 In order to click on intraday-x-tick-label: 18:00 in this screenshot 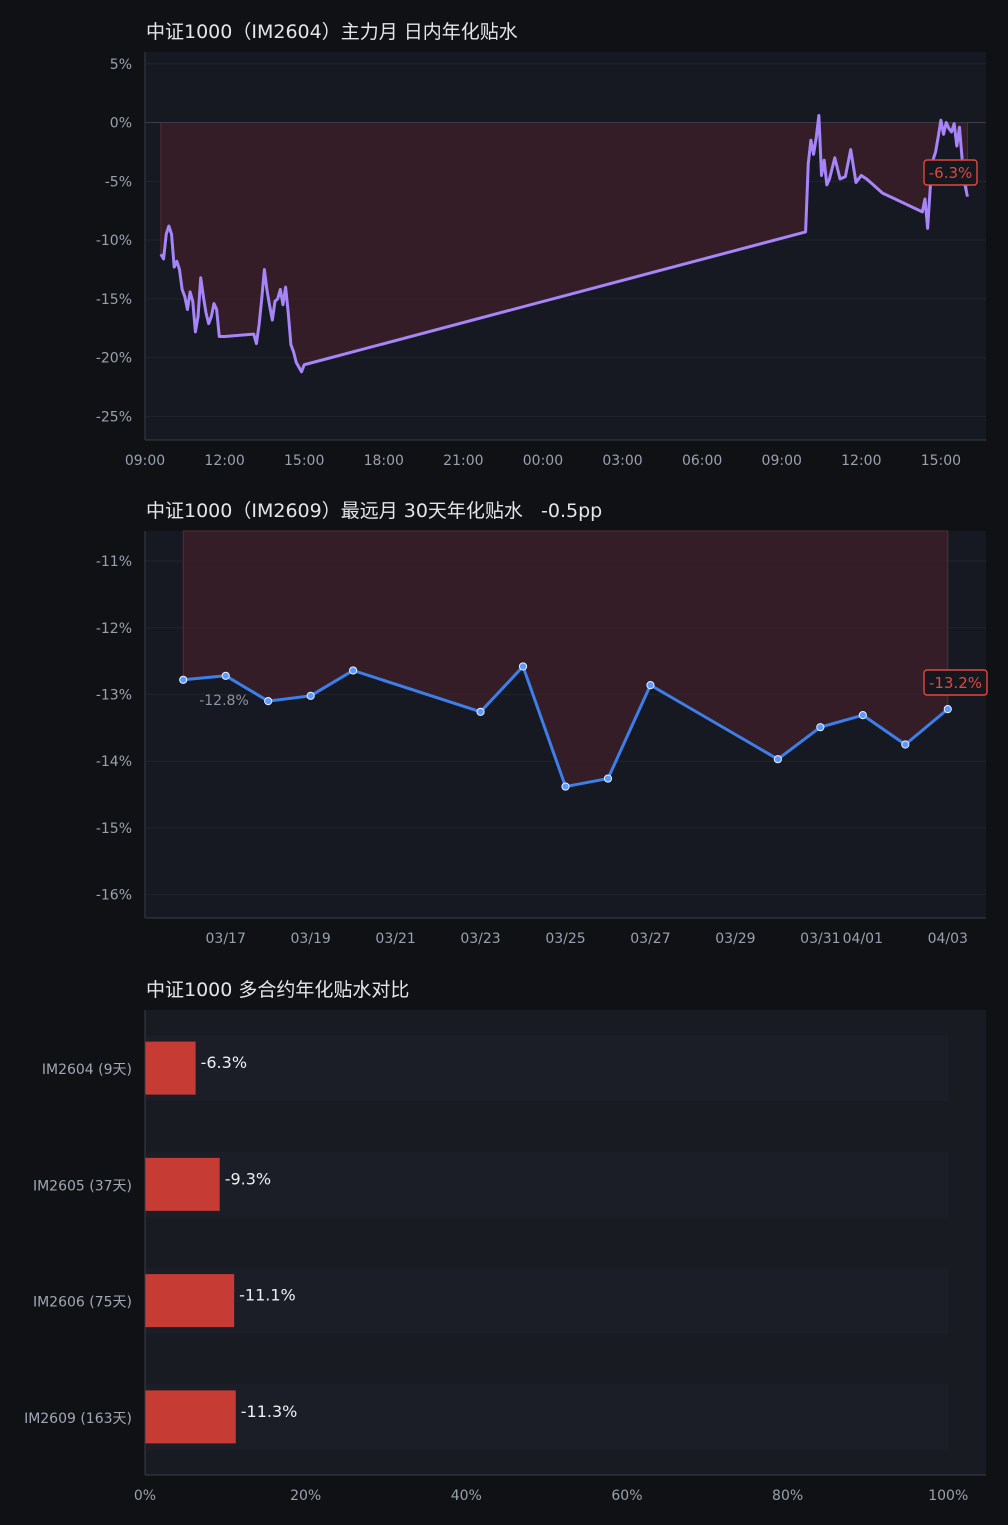, I will do `click(384, 461)`.